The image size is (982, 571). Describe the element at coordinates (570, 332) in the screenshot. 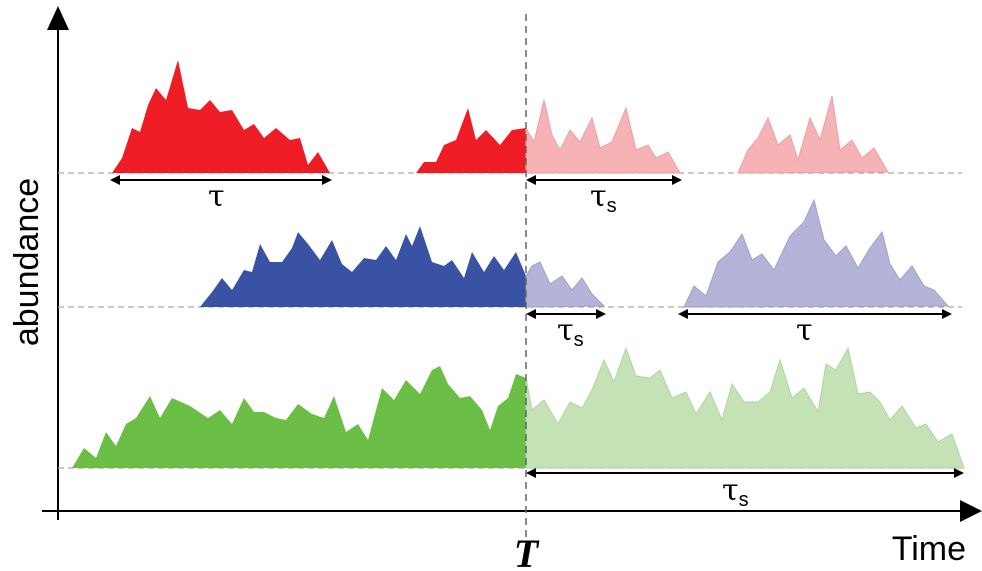

I see `tau-label-blue-1: τs` at that location.